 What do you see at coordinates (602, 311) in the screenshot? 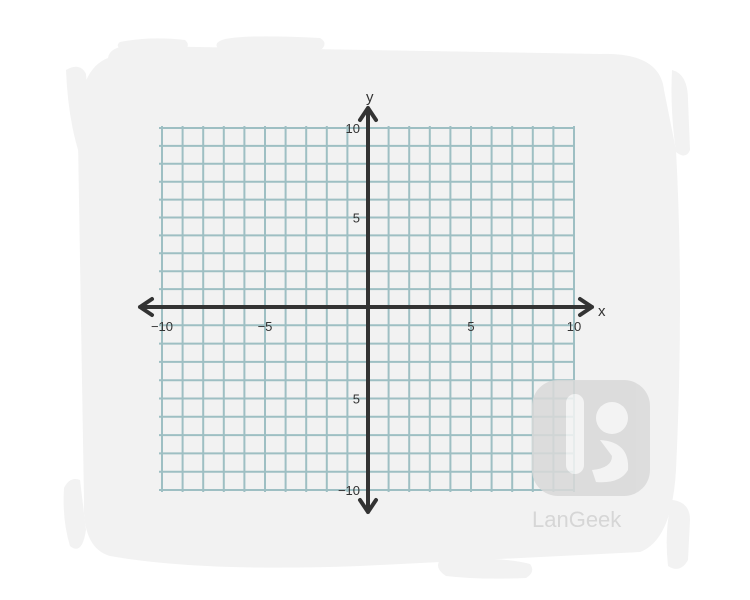
I see `x-axis-label: x` at bounding box center [602, 311].